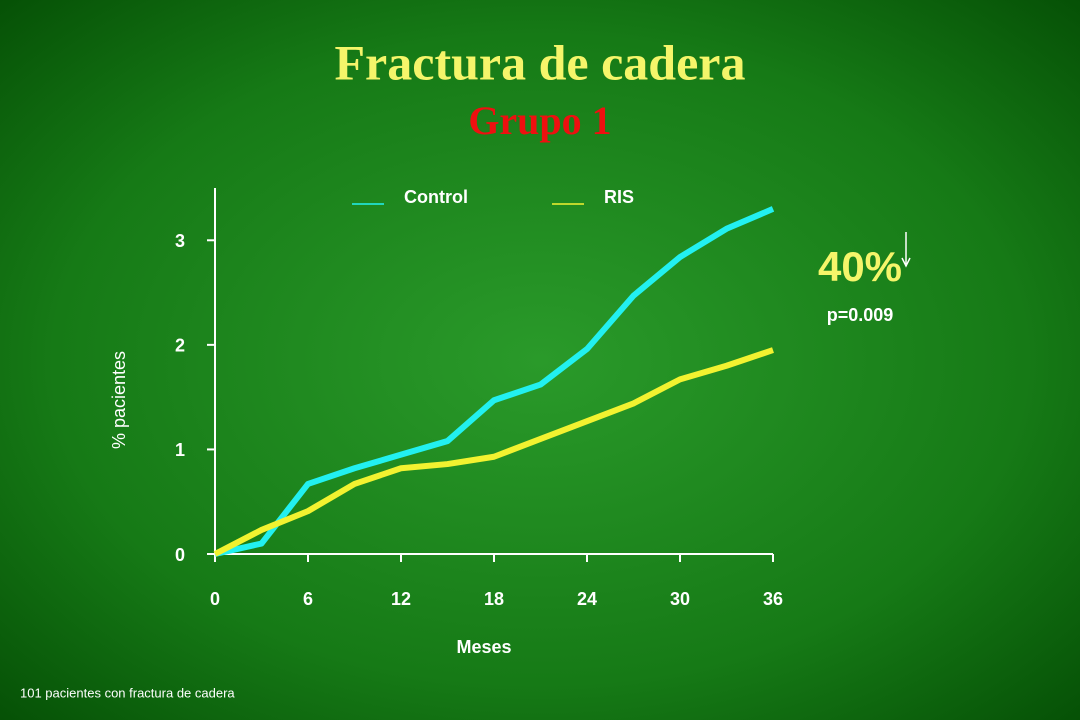  I want to click on x-tick-label: 0, so click(215, 599).